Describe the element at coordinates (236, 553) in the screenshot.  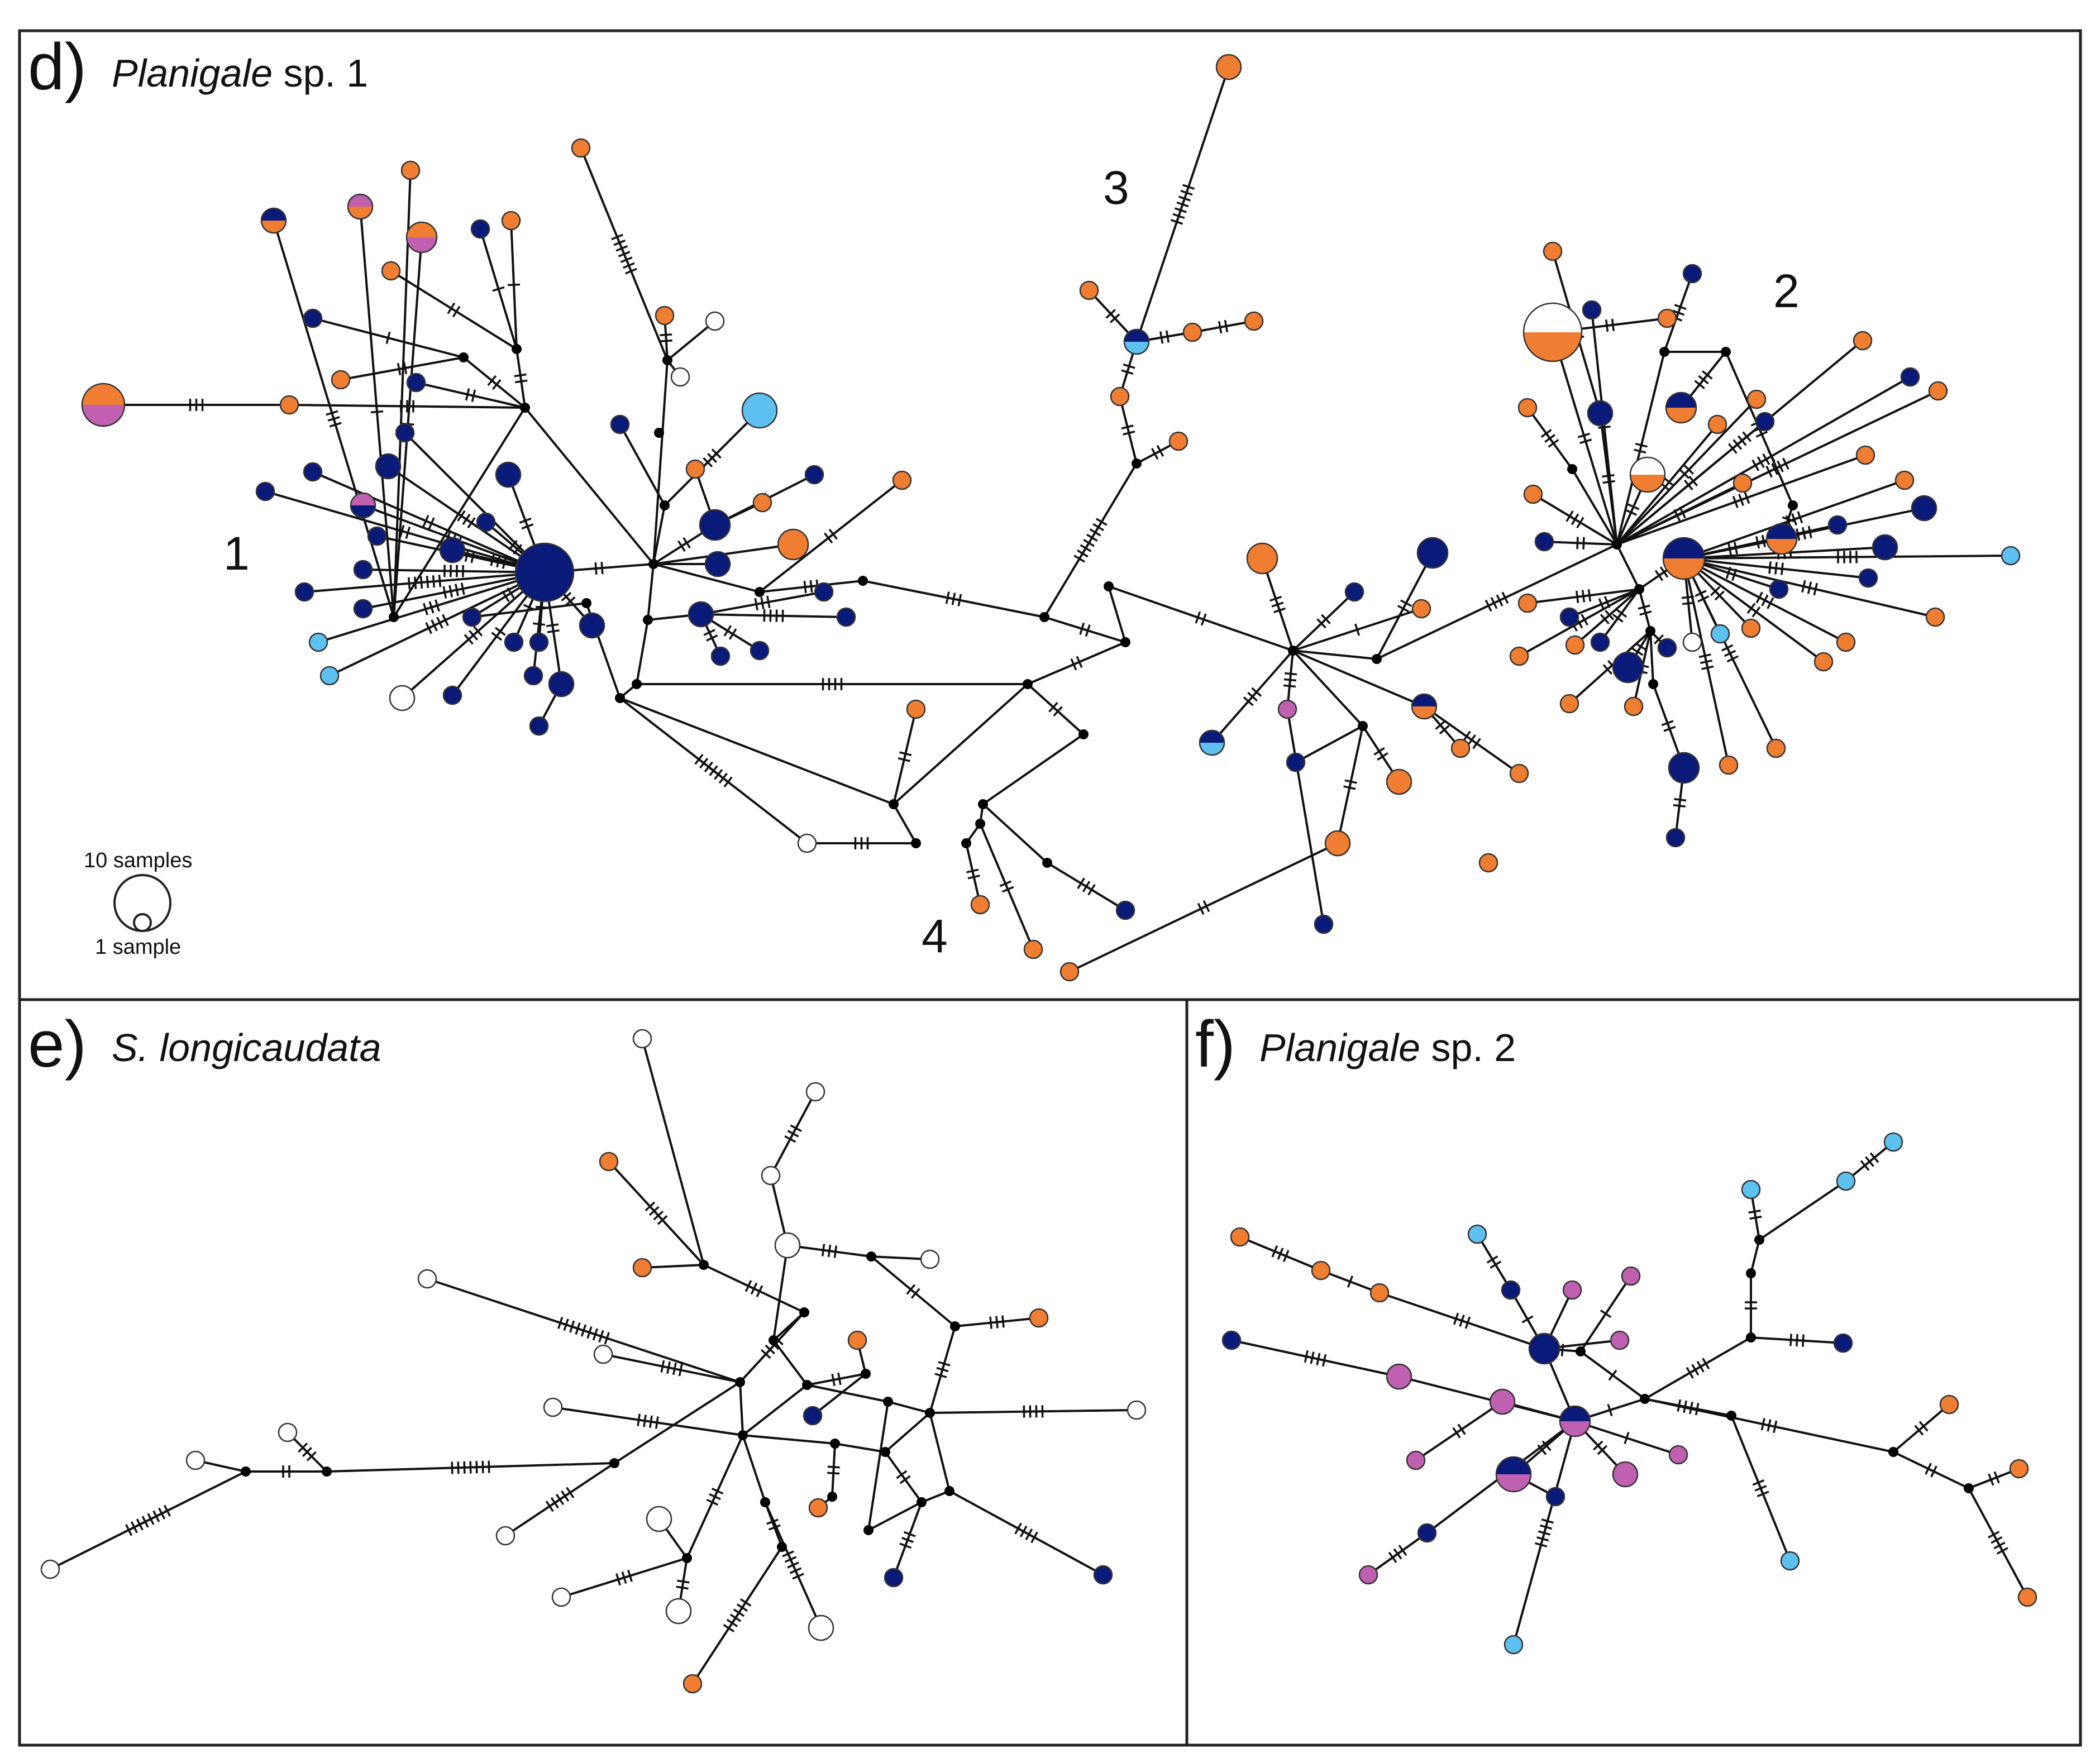
I see `clade-label-1: 1` at that location.